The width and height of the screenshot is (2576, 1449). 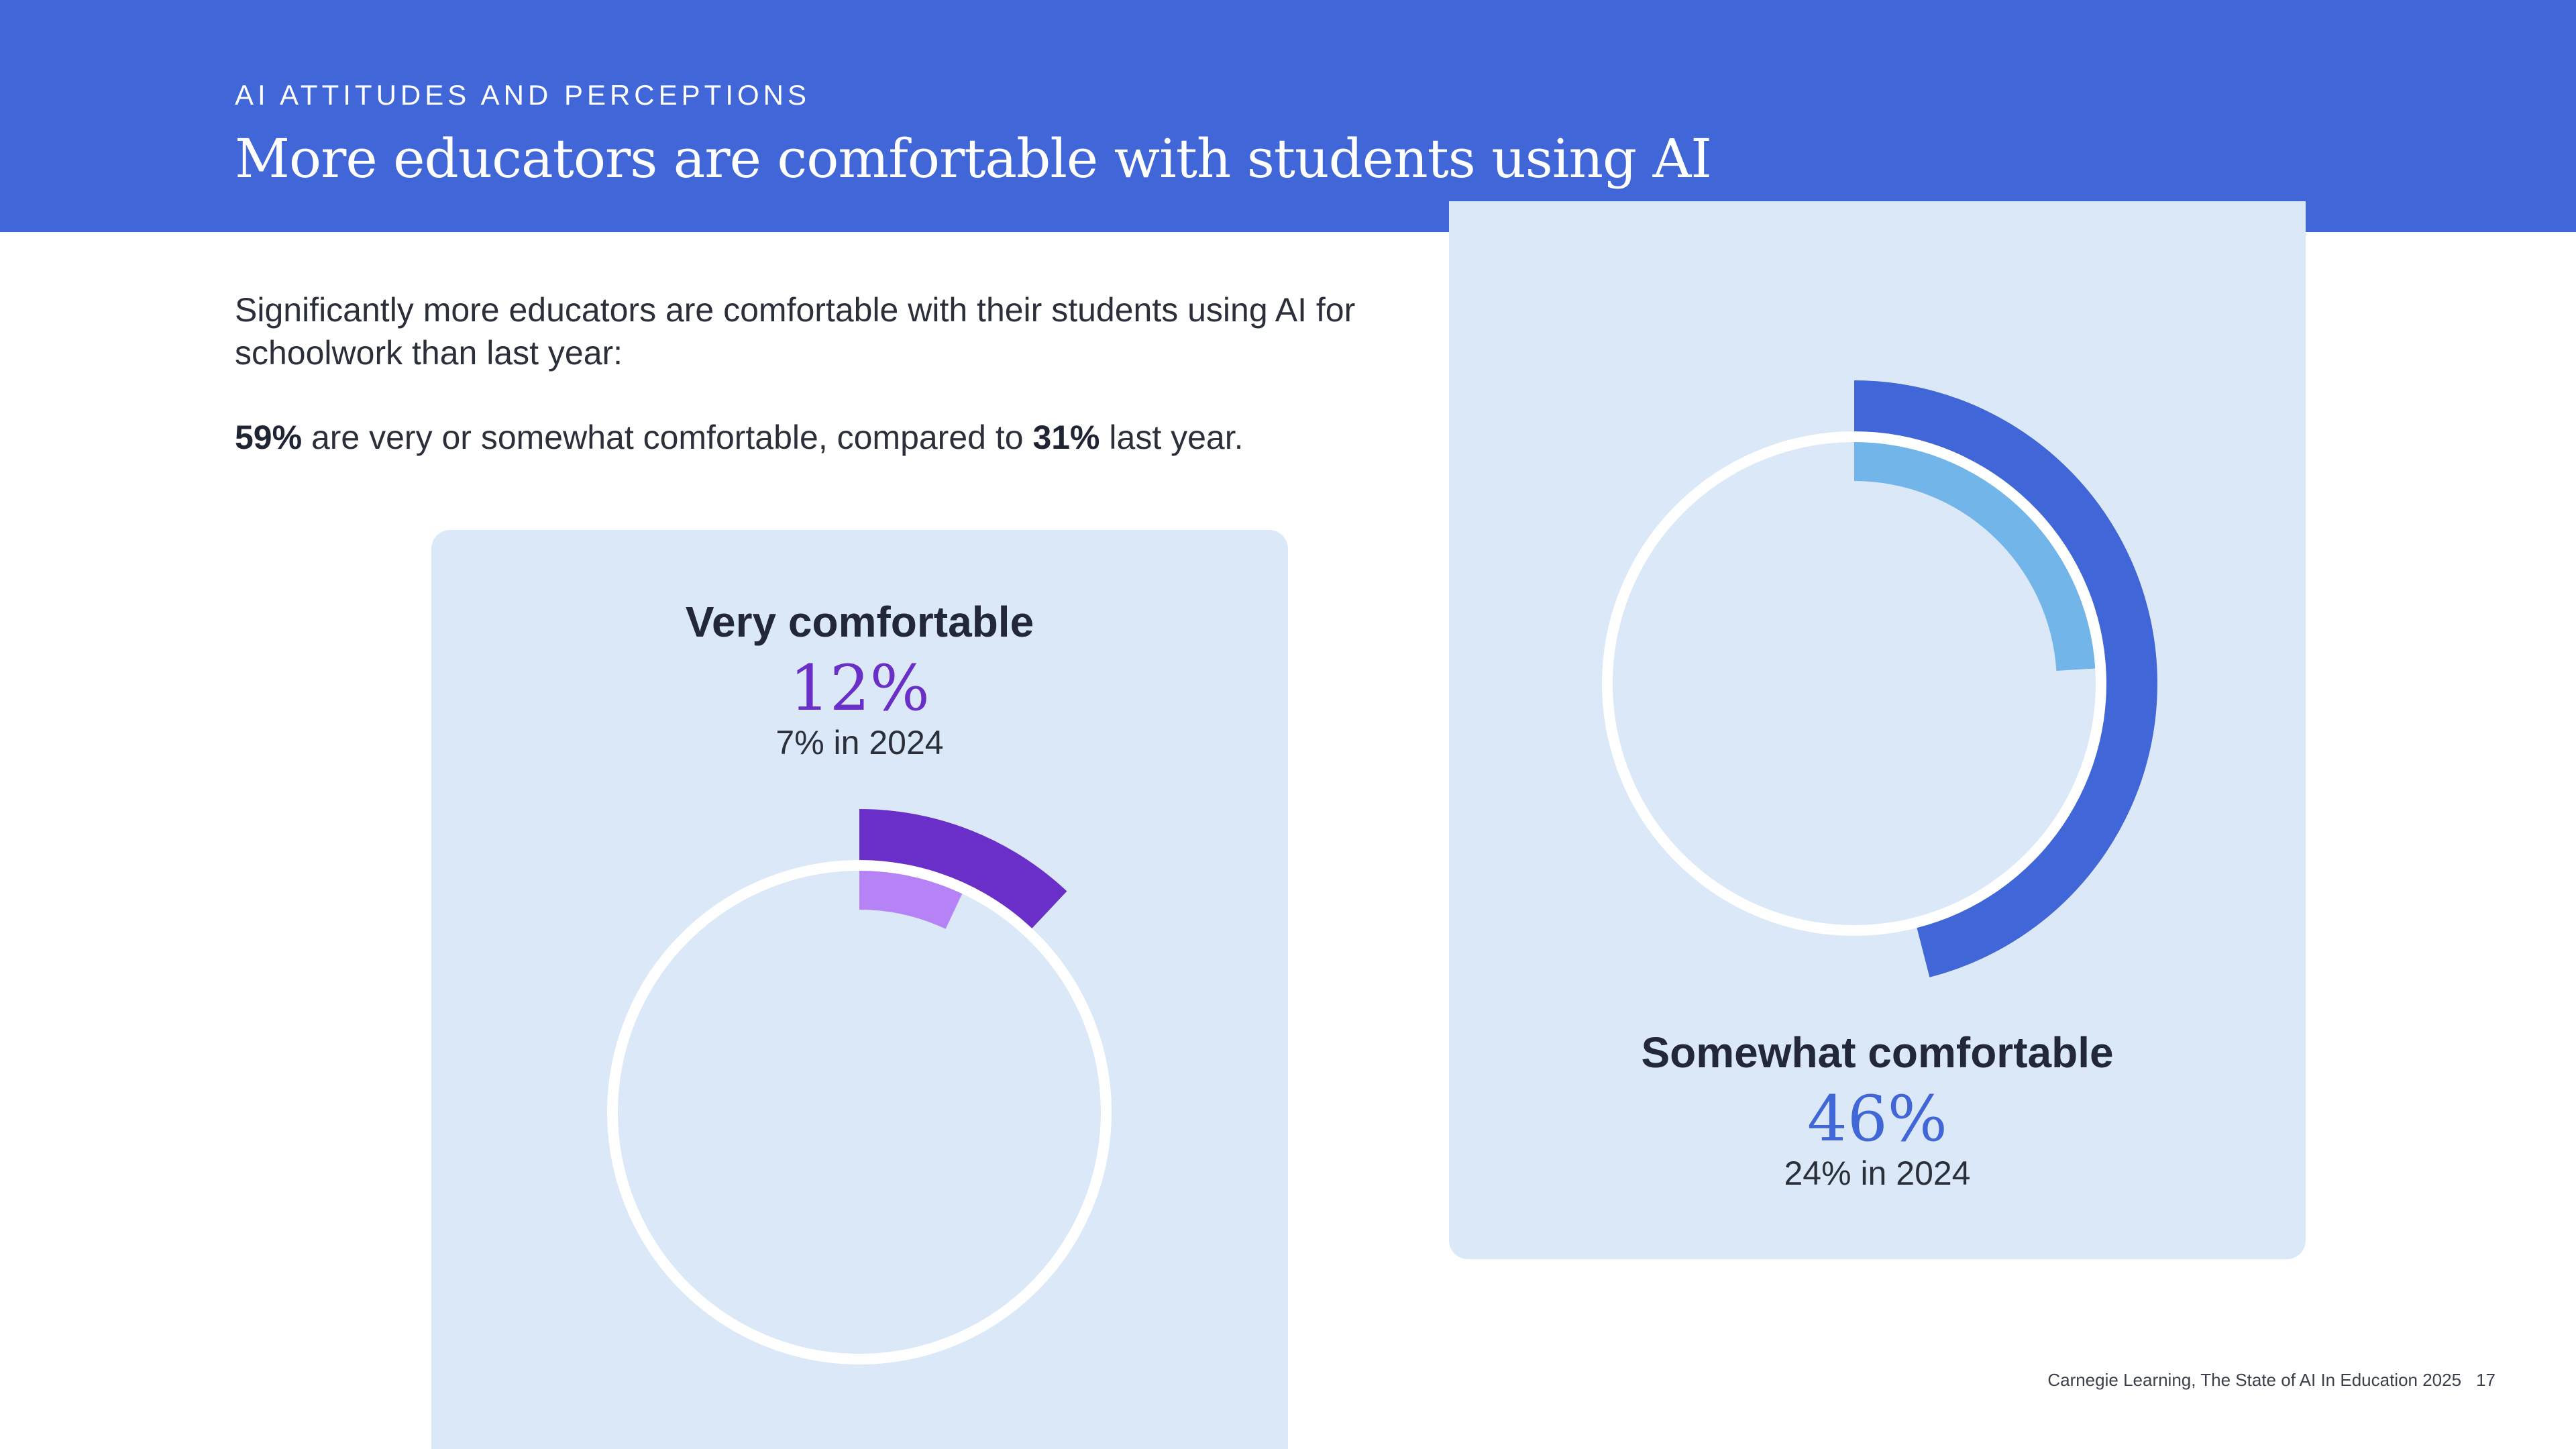 I want to click on category-label: Somewhat comfortable, so click(x=1877, y=1052).